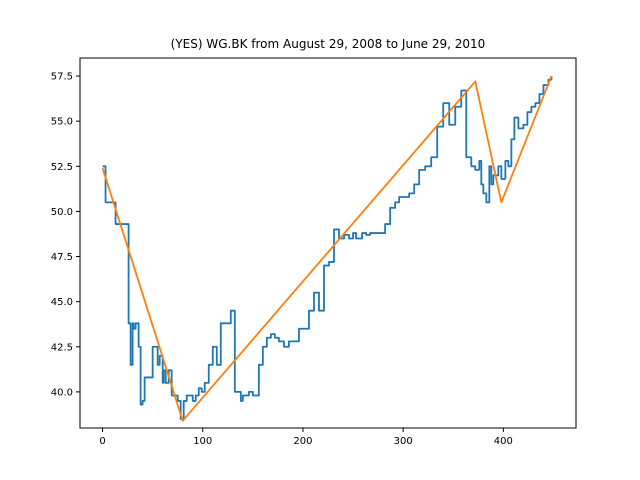  What do you see at coordinates (62, 257) in the screenshot?
I see `y-tick-label: 47.5` at bounding box center [62, 257].